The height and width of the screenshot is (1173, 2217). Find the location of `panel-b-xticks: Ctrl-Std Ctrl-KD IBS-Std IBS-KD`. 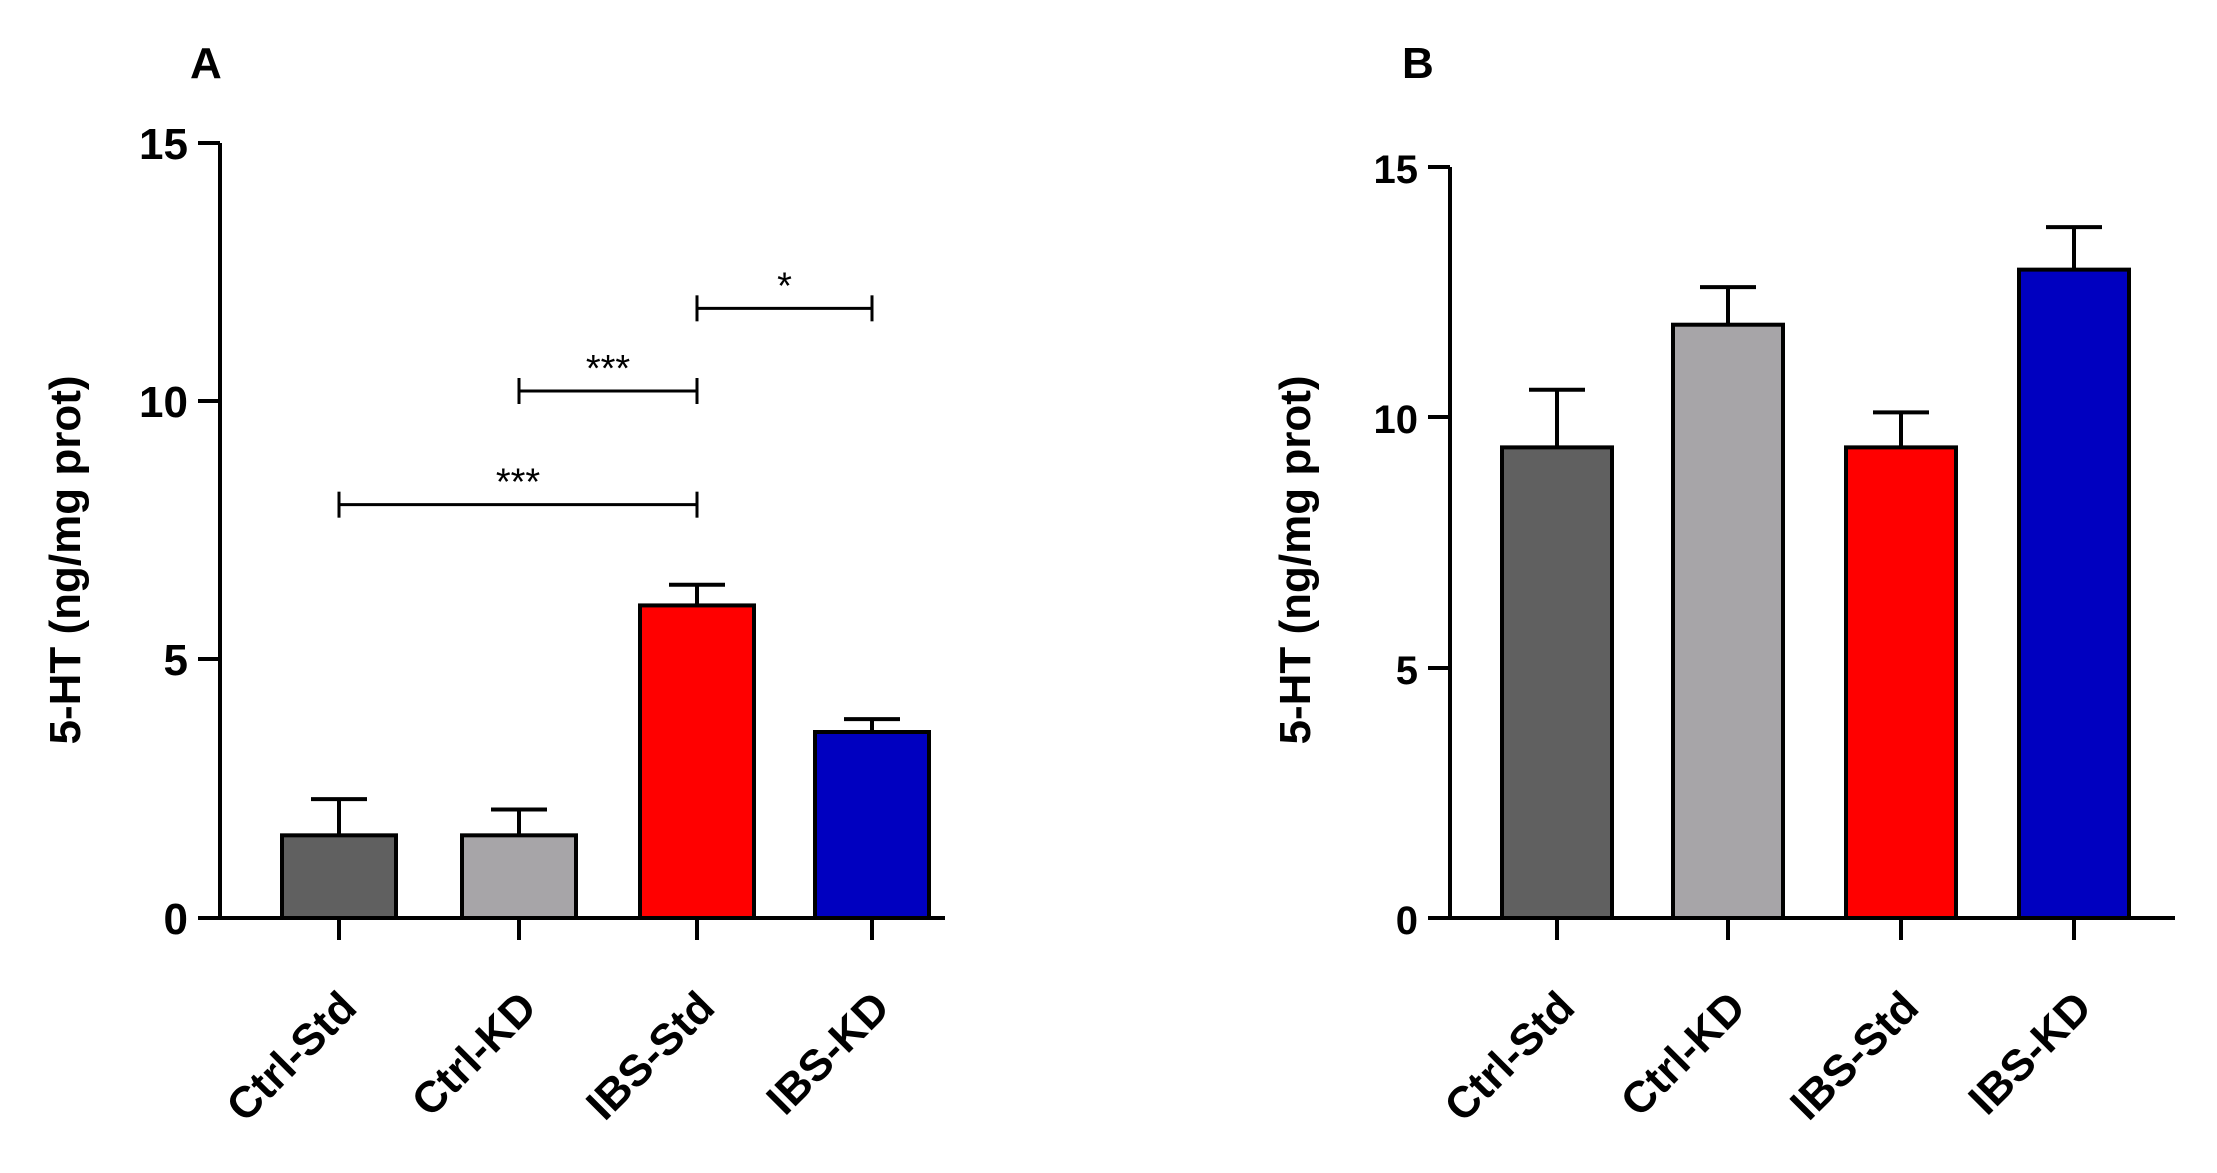

panel-b-xticks: Ctrl-Std Ctrl-KD IBS-Std IBS-KD is located at coordinates (1768, 1024).